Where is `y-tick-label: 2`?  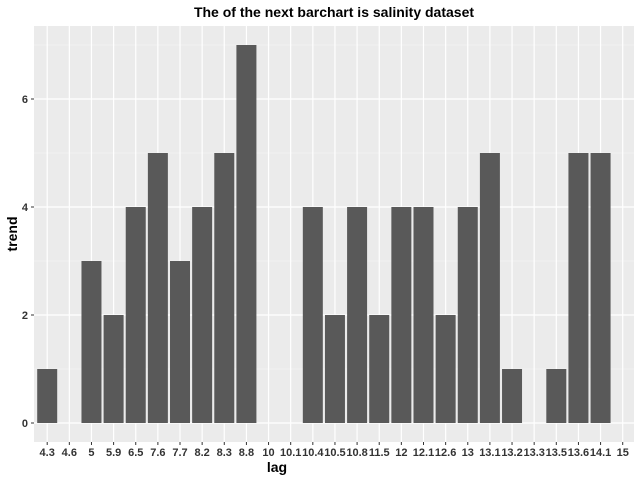
y-tick-label: 2 is located at coordinates (25, 316).